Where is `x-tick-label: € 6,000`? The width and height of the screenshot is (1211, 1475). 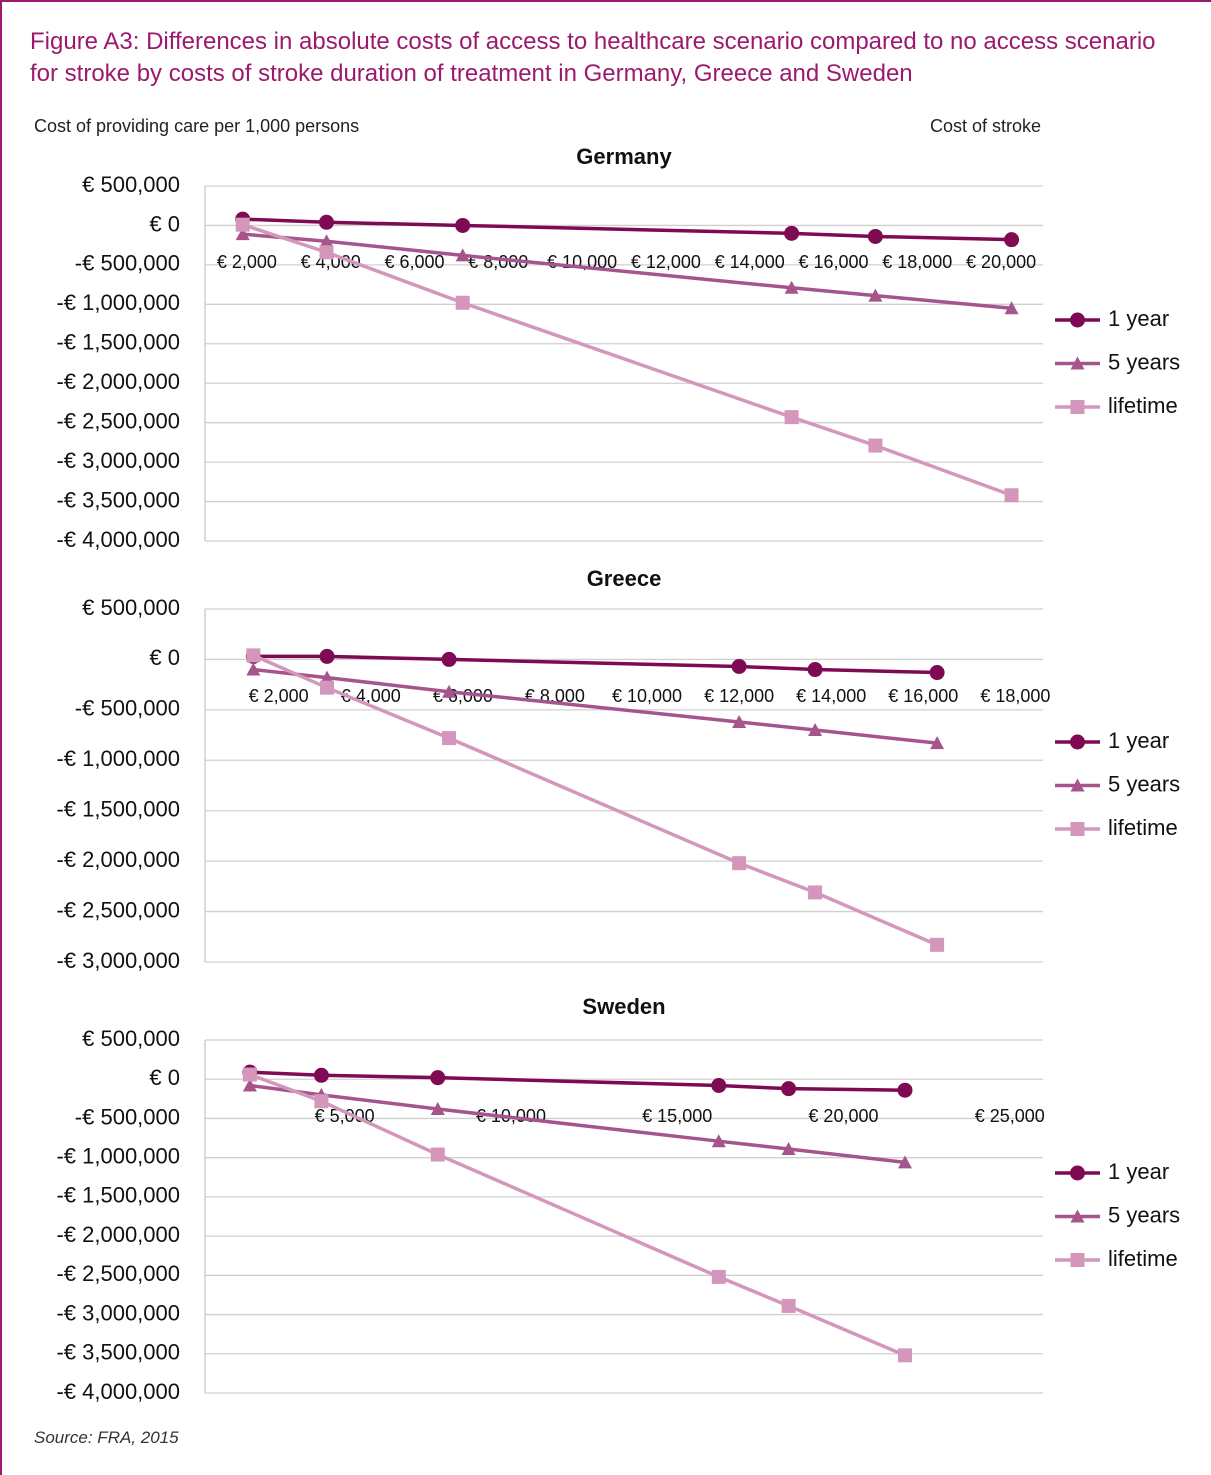
x-tick-label: € 6,000 is located at coordinates (414, 262).